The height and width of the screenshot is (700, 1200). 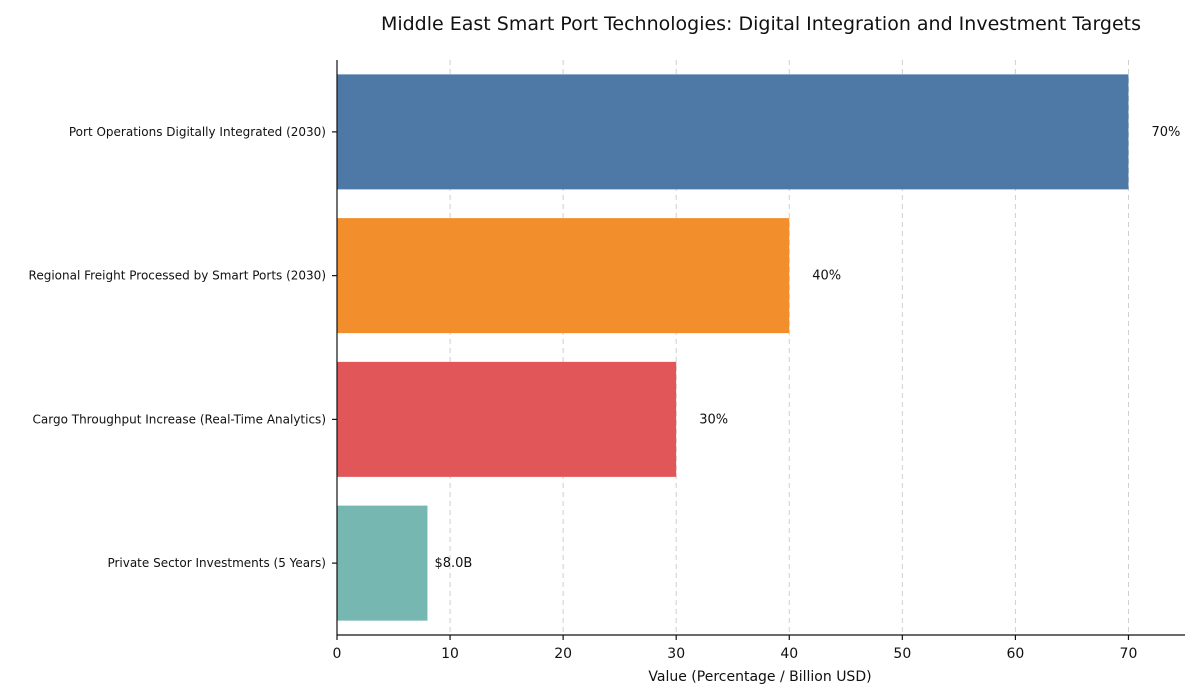 I want to click on data-label-1: 70%, so click(x=1165, y=132).